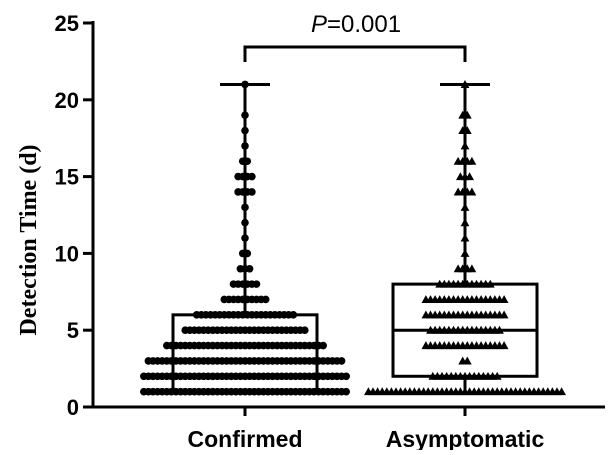 The height and width of the screenshot is (455, 610). Describe the element at coordinates (364, 24) in the screenshot. I see `p-value-number: =0.001` at that location.